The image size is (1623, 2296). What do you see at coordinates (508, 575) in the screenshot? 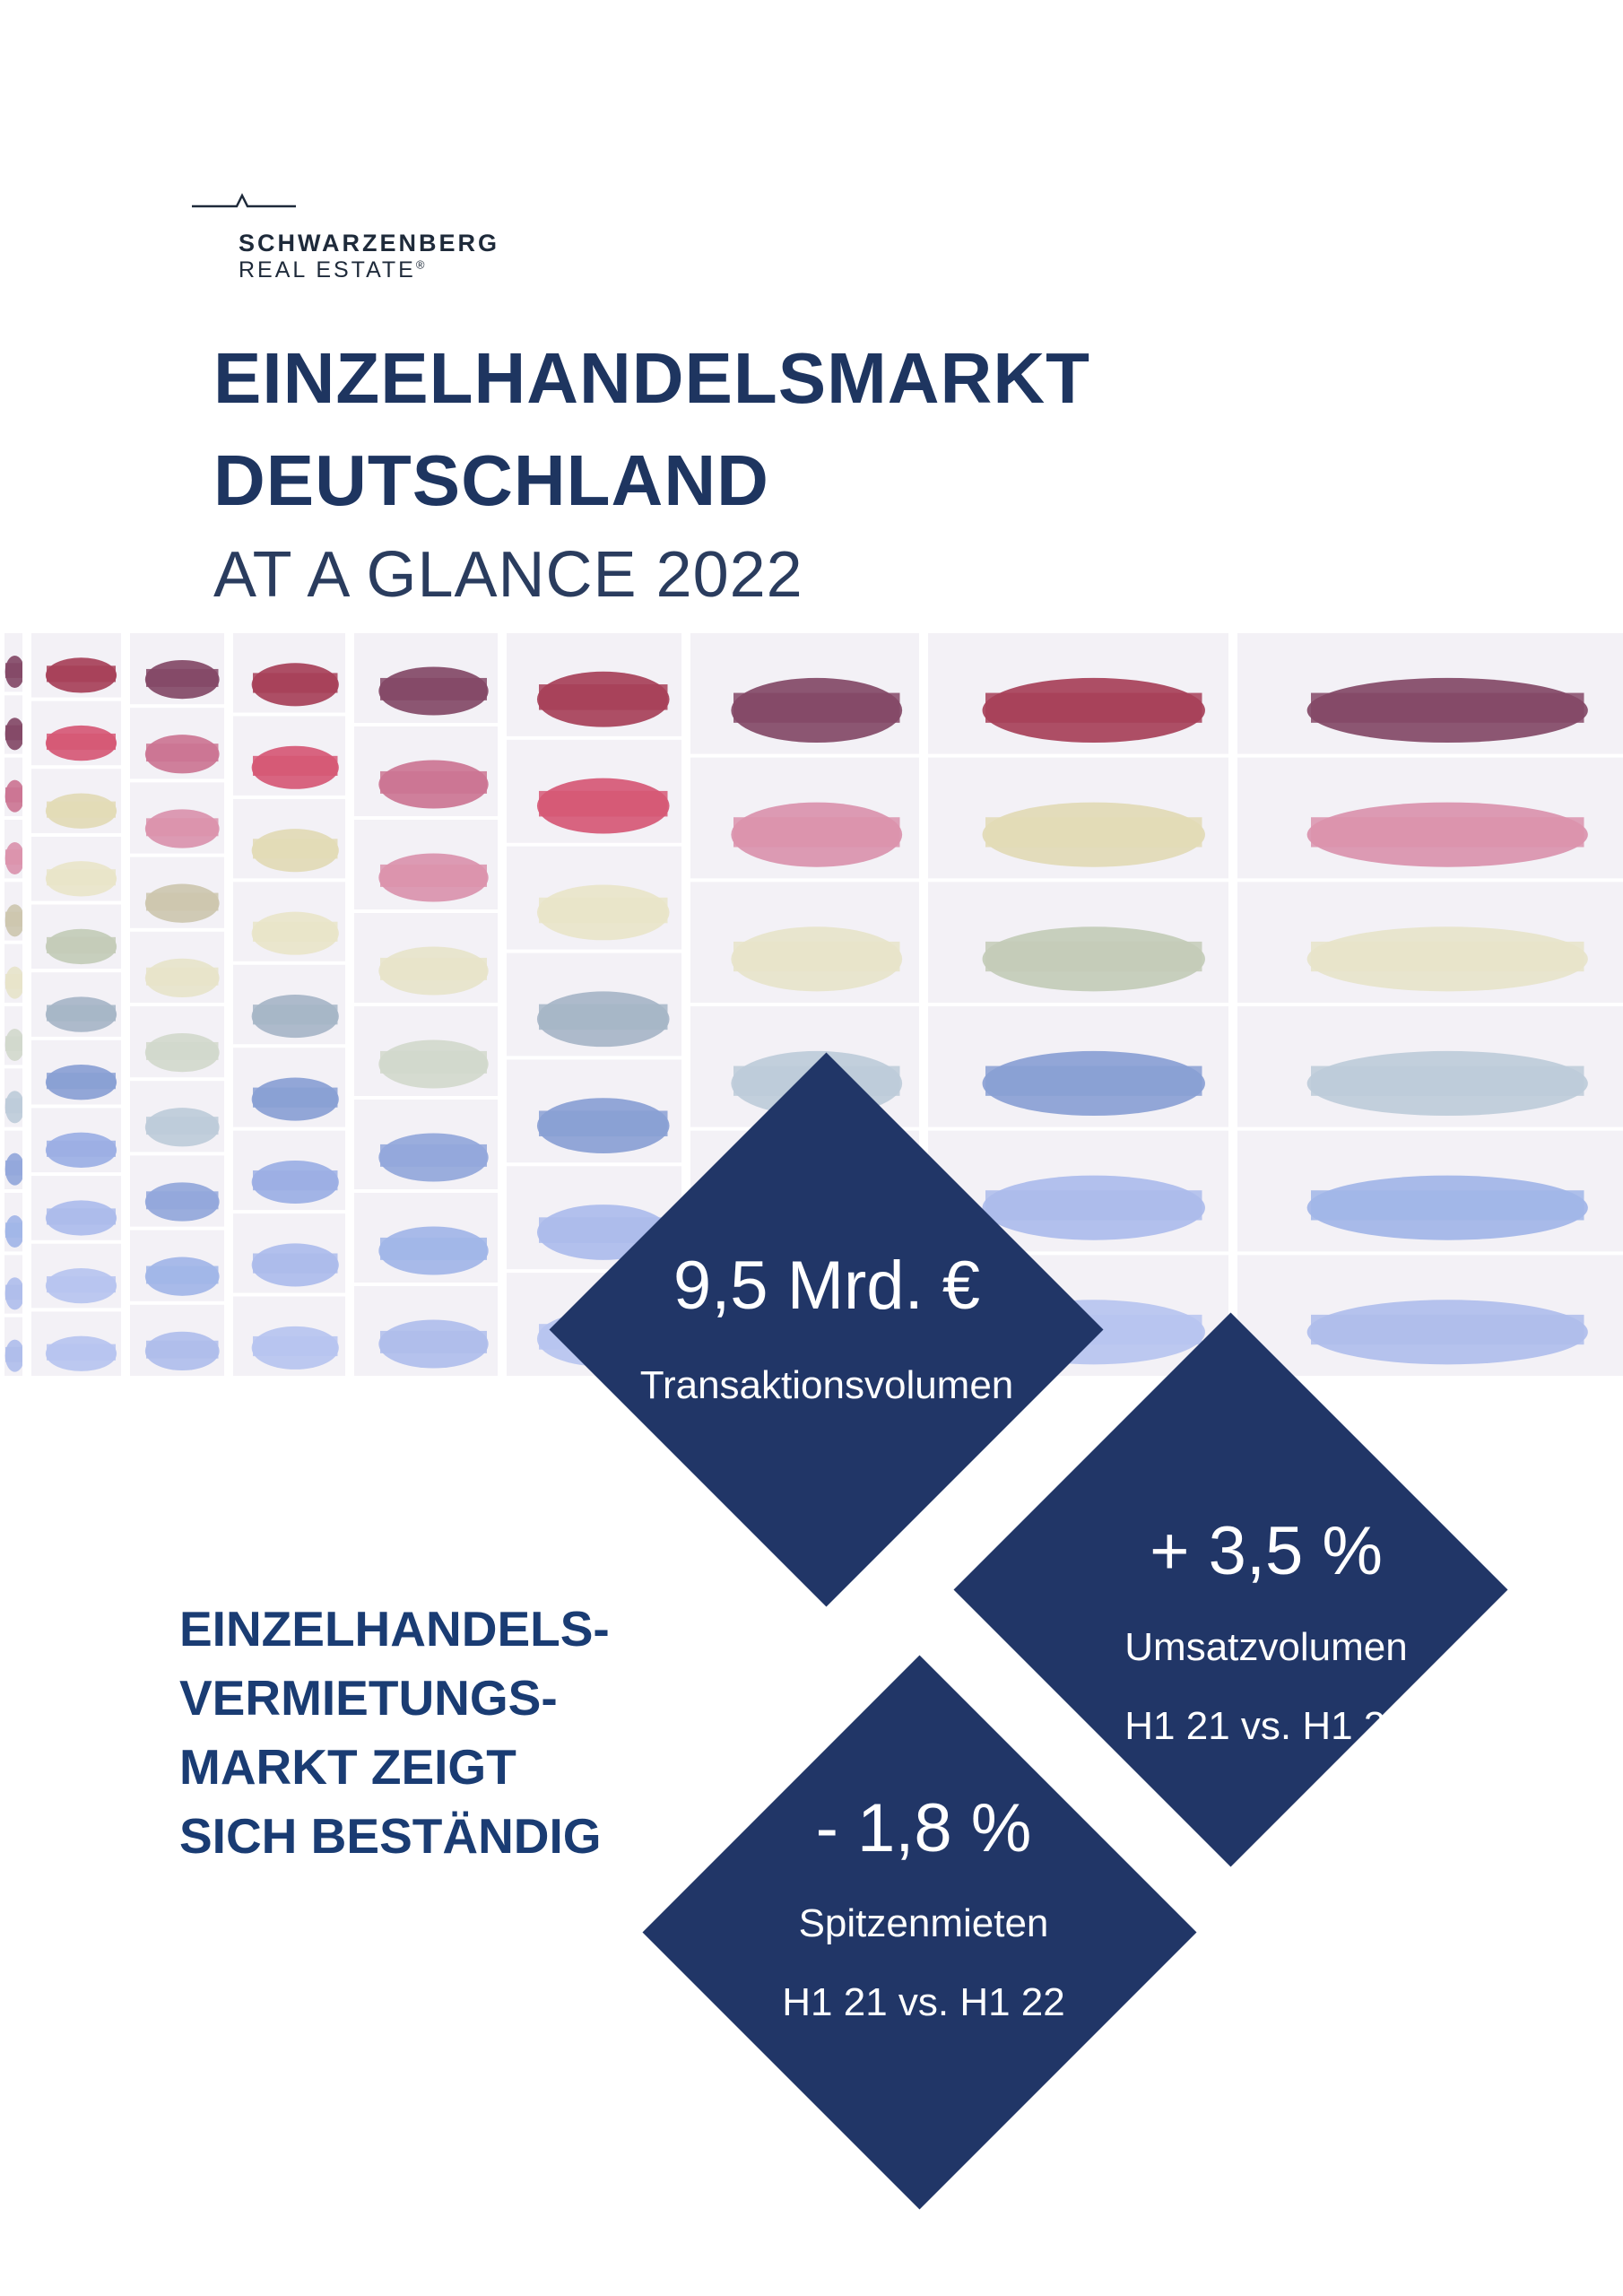
I see `page-subtitle: AT A GLANCE 2022` at bounding box center [508, 575].